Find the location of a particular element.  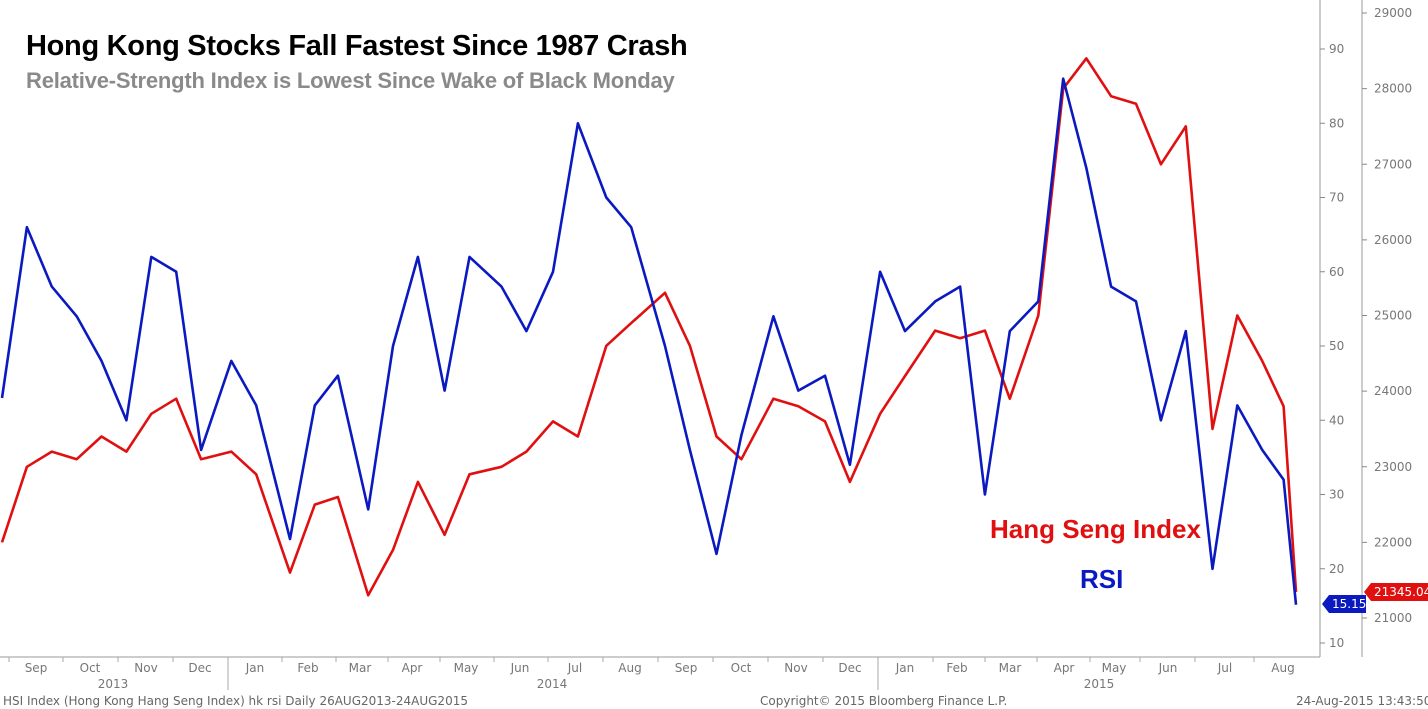

price-axis-tick-label: 23000 is located at coordinates (1393, 467).